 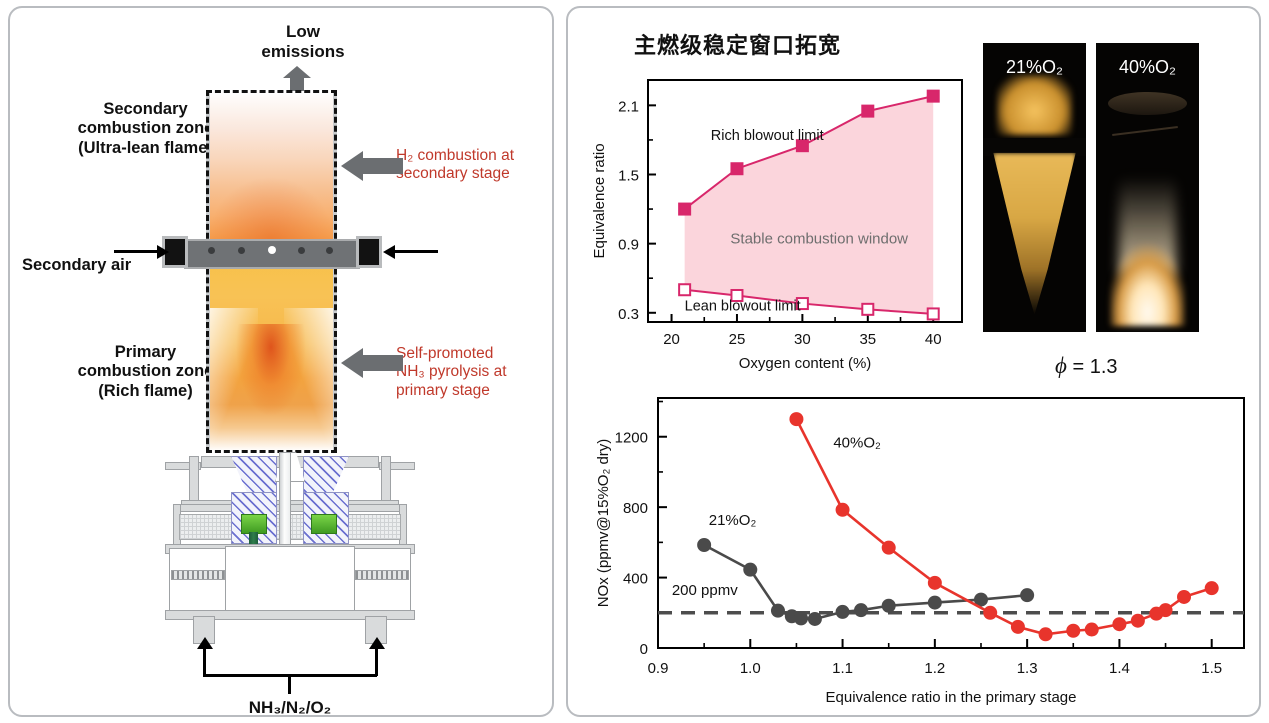 What do you see at coordinates (455, 165) in the screenshot?
I see `h2-combustion-note: H₂ combustion at secondary stage` at bounding box center [455, 165].